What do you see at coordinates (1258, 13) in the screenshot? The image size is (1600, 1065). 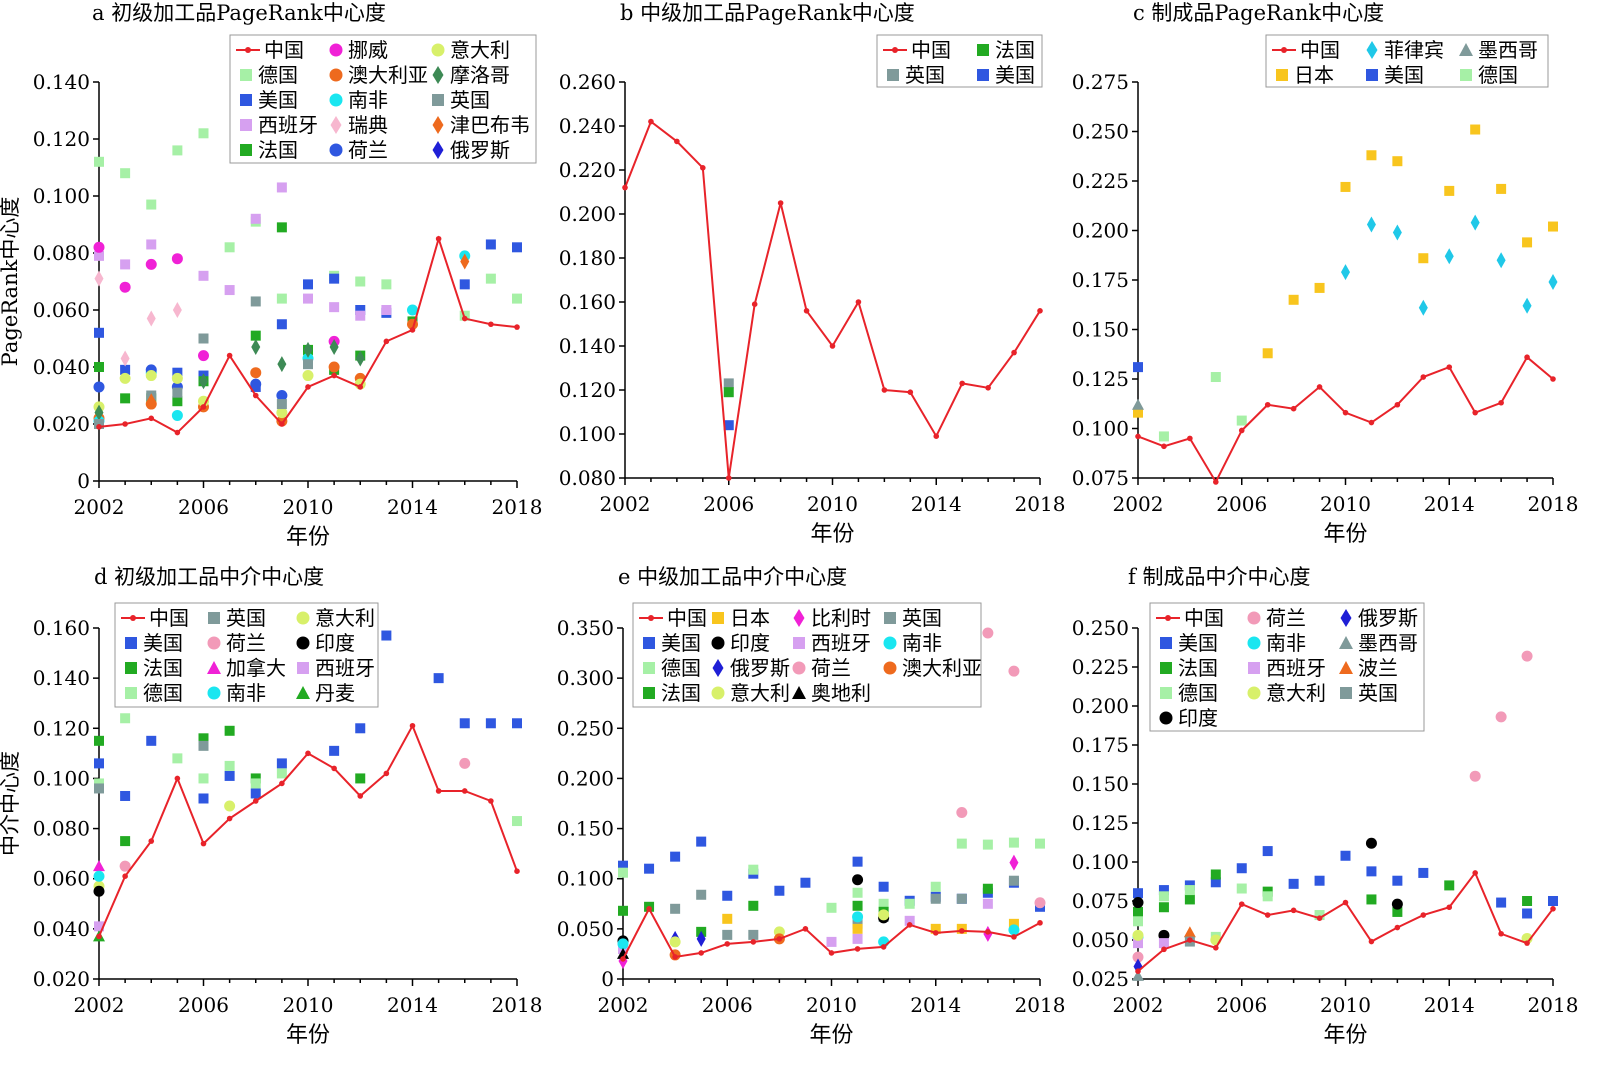 I see `chart-title: c 制成品PageRank中心度` at bounding box center [1258, 13].